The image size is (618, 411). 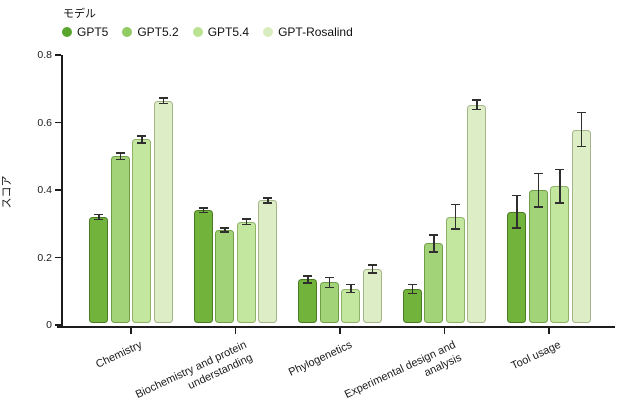 What do you see at coordinates (195, 369) in the screenshot?
I see `x-axis-label-biochemistry-and-protein: Biochemistry and protein understanding` at bounding box center [195, 369].